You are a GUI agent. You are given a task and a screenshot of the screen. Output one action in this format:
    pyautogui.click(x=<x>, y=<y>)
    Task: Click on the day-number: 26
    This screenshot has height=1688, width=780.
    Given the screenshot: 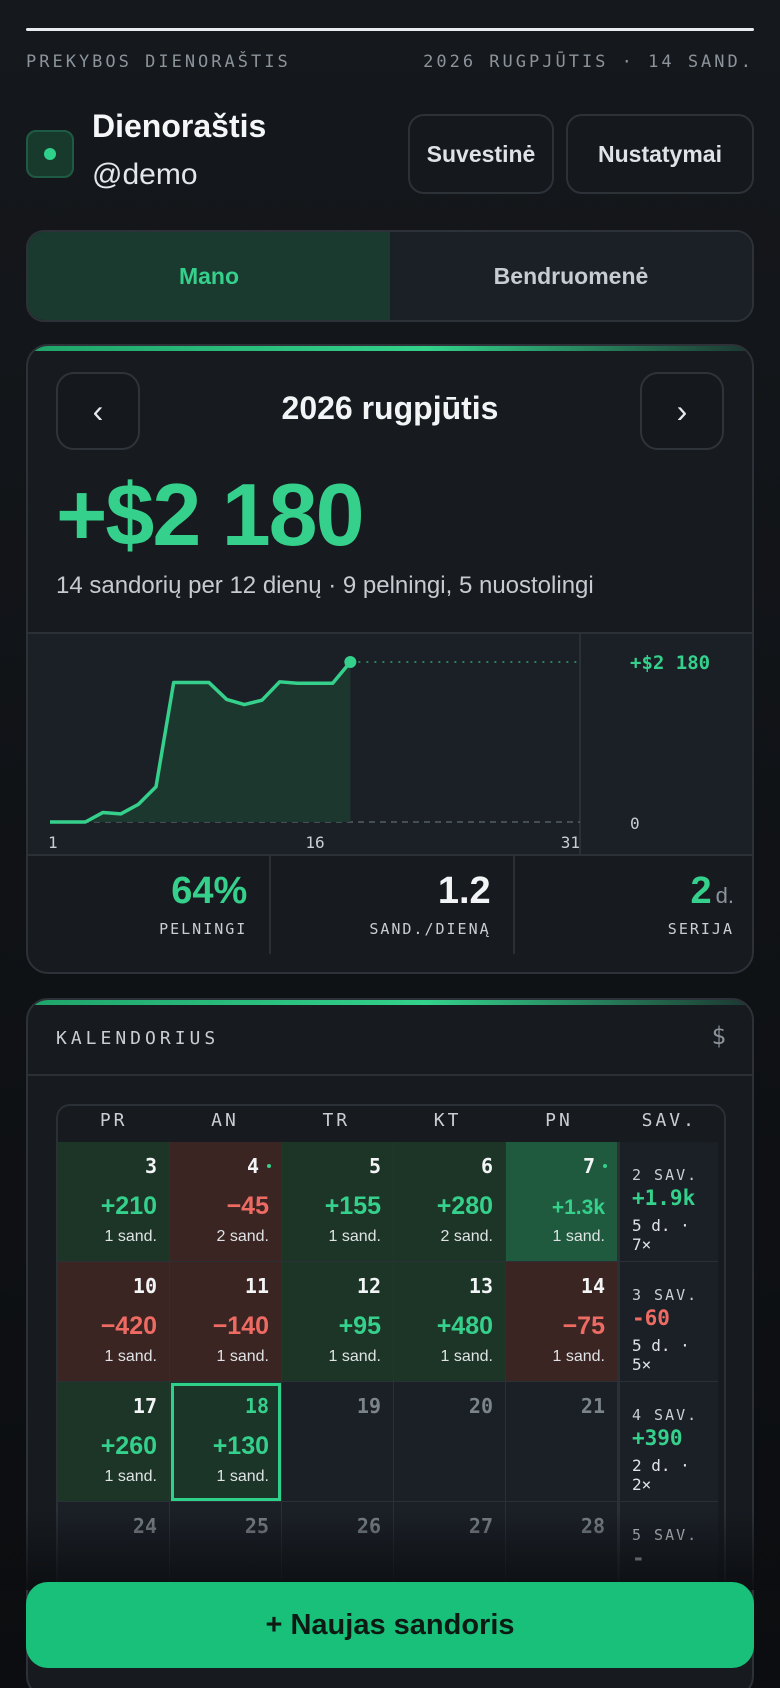 What is the action you would take?
    pyautogui.click(x=368, y=1526)
    